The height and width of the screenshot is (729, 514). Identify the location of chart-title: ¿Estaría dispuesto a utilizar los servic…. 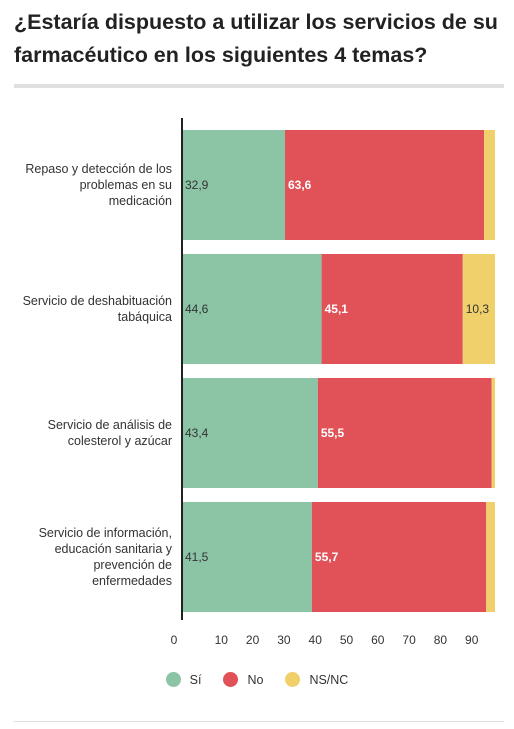
(256, 38).